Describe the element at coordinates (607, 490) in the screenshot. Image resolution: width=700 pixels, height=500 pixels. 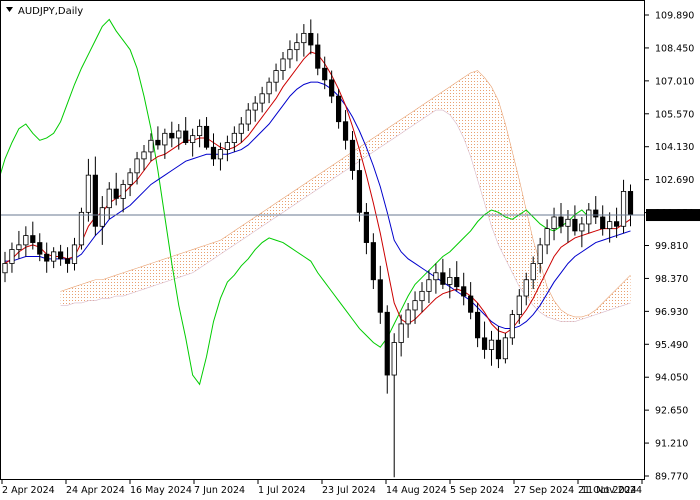
I see `x-tick-label: 21 Oct 2024` at that location.